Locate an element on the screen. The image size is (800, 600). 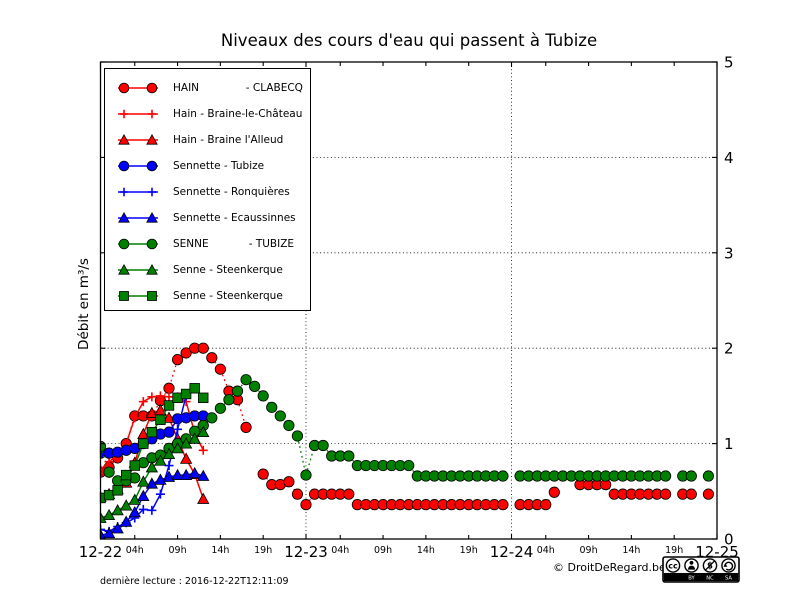
copyright-text: © DroitDeRegard.be is located at coordinates (609, 567).